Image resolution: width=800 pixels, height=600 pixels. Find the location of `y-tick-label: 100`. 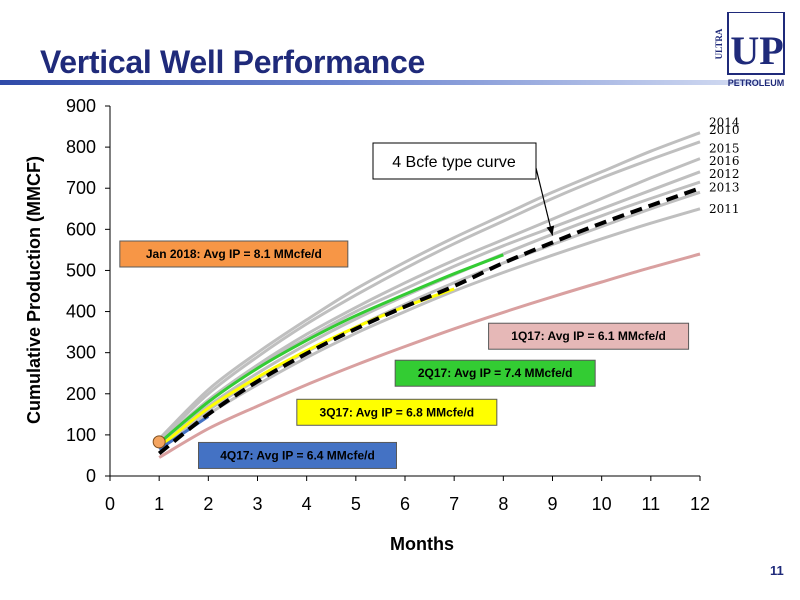

y-tick-label: 100 is located at coordinates (81, 435).